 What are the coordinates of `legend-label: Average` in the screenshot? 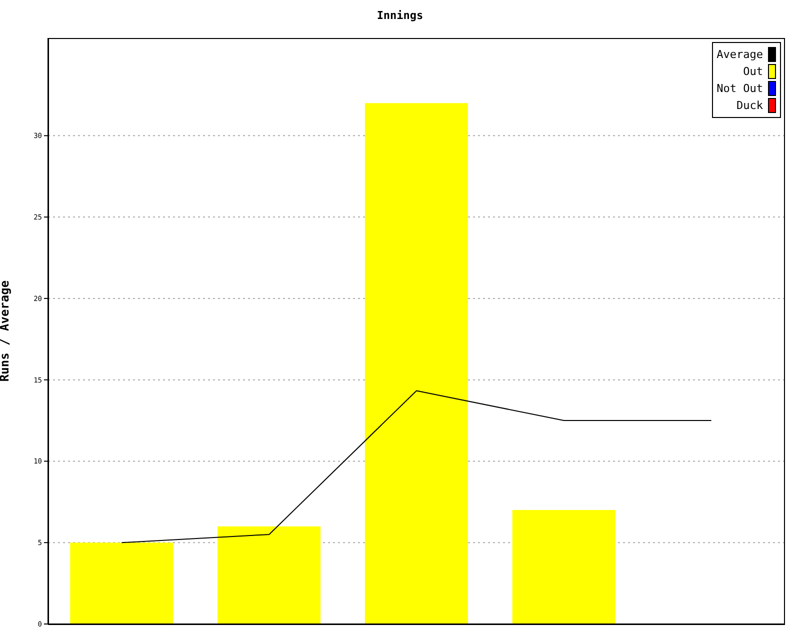 It's located at (739, 54).